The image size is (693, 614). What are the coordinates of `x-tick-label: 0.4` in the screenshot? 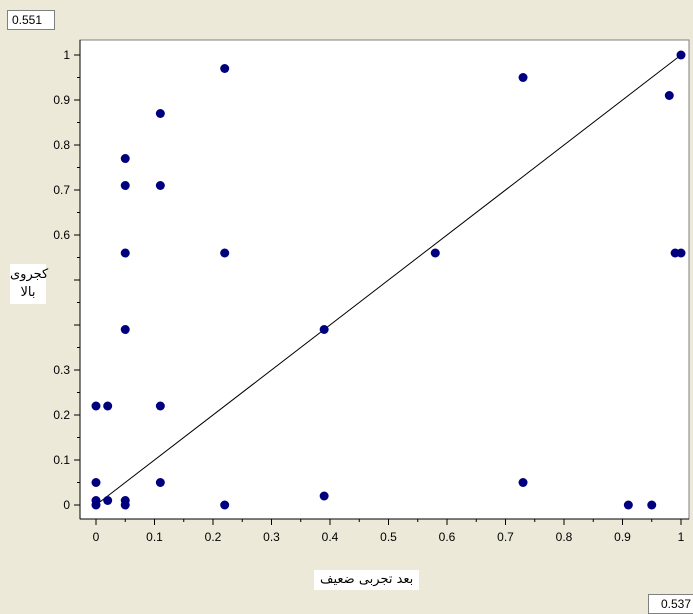 It's located at (330, 537).